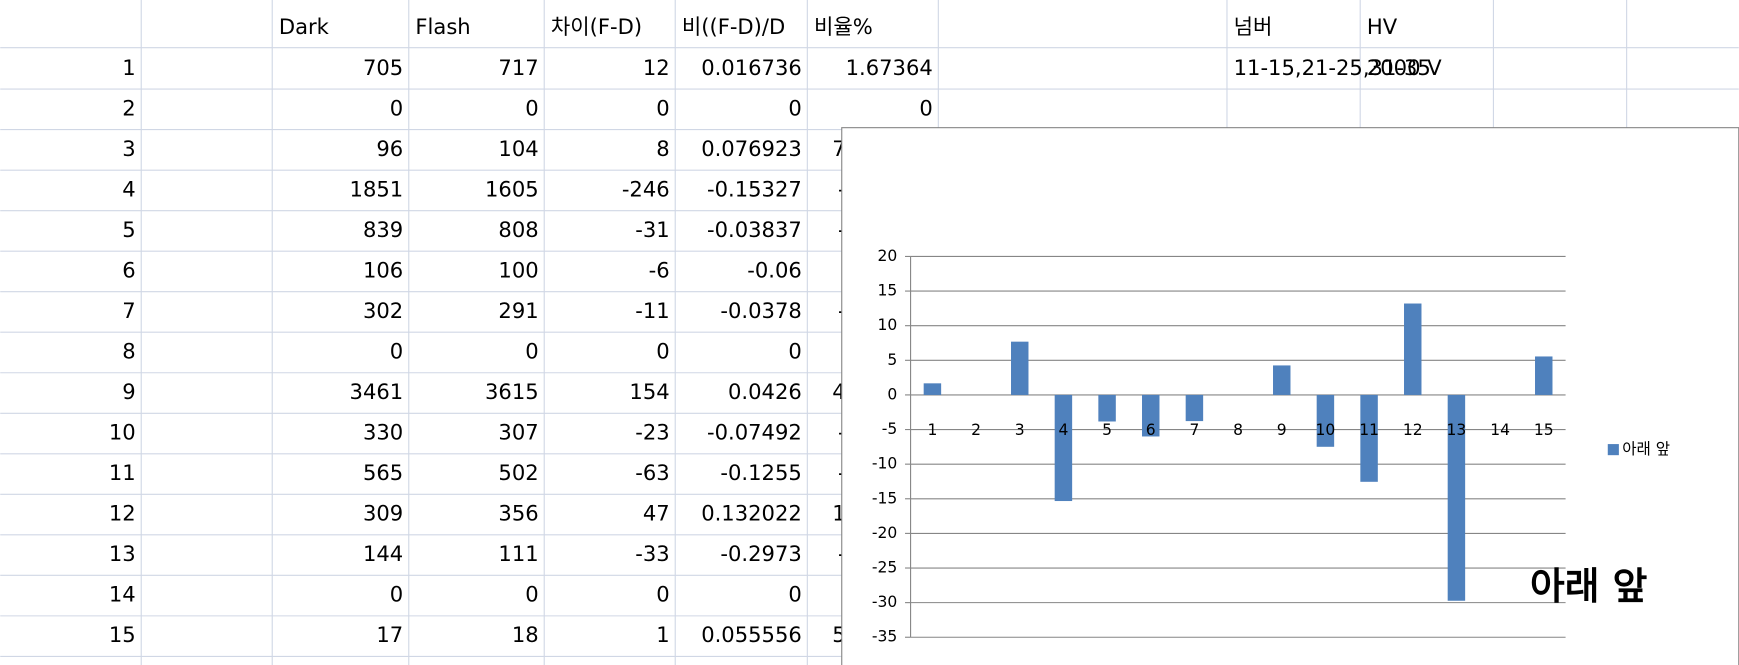  What do you see at coordinates (1107, 430) in the screenshot?
I see `x-tick-label: 5` at bounding box center [1107, 430].